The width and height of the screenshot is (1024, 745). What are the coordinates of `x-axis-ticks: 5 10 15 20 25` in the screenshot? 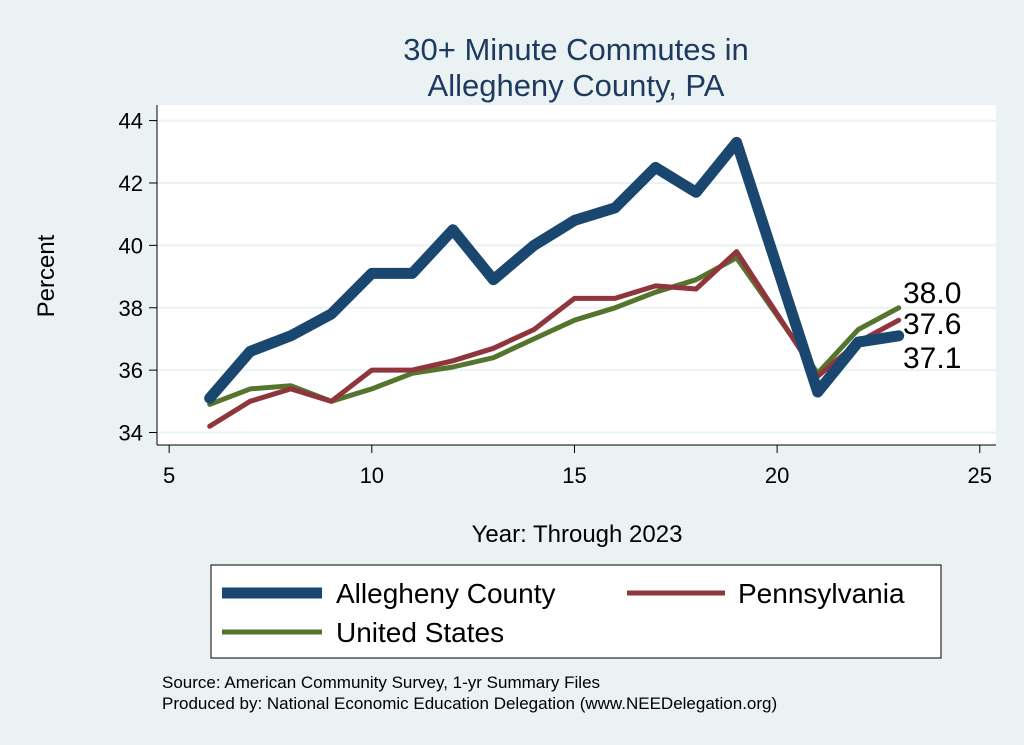 It's located at (577, 466).